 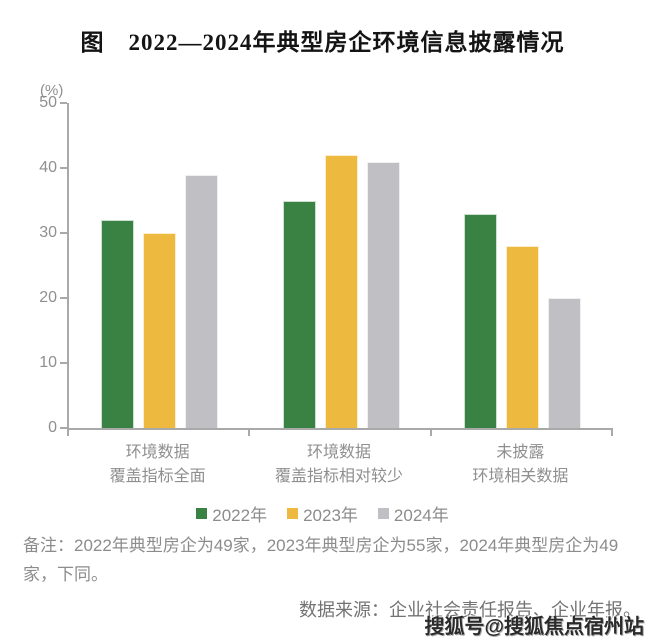 What do you see at coordinates (520, 476) in the screenshot?
I see `category-label-line: 环境相关数据` at bounding box center [520, 476].